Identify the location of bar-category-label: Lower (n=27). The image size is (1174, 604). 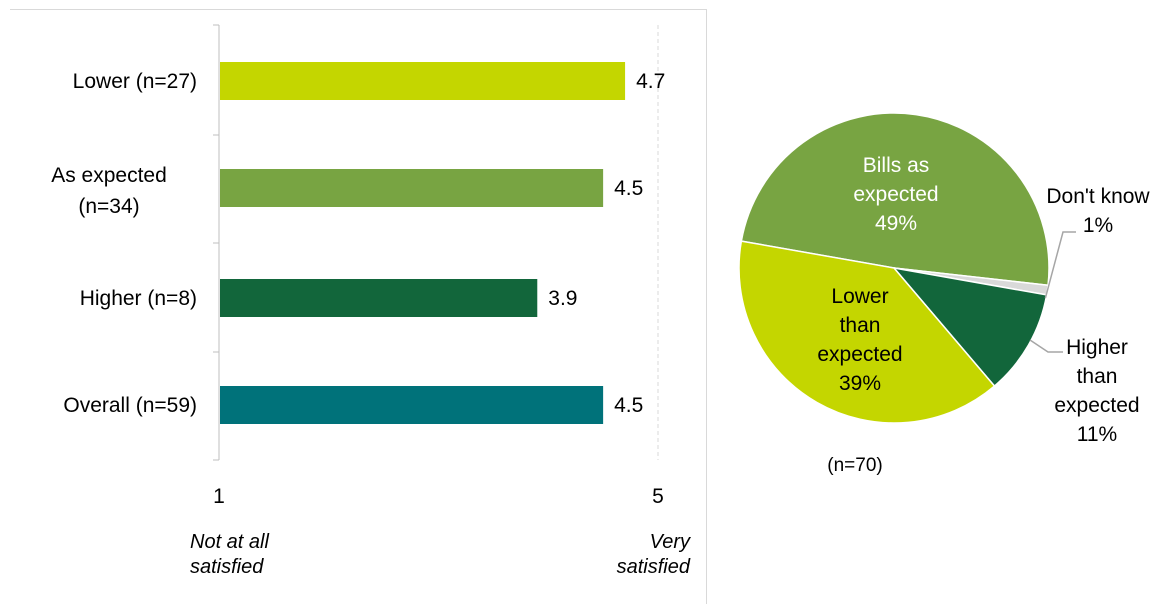
(135, 81).